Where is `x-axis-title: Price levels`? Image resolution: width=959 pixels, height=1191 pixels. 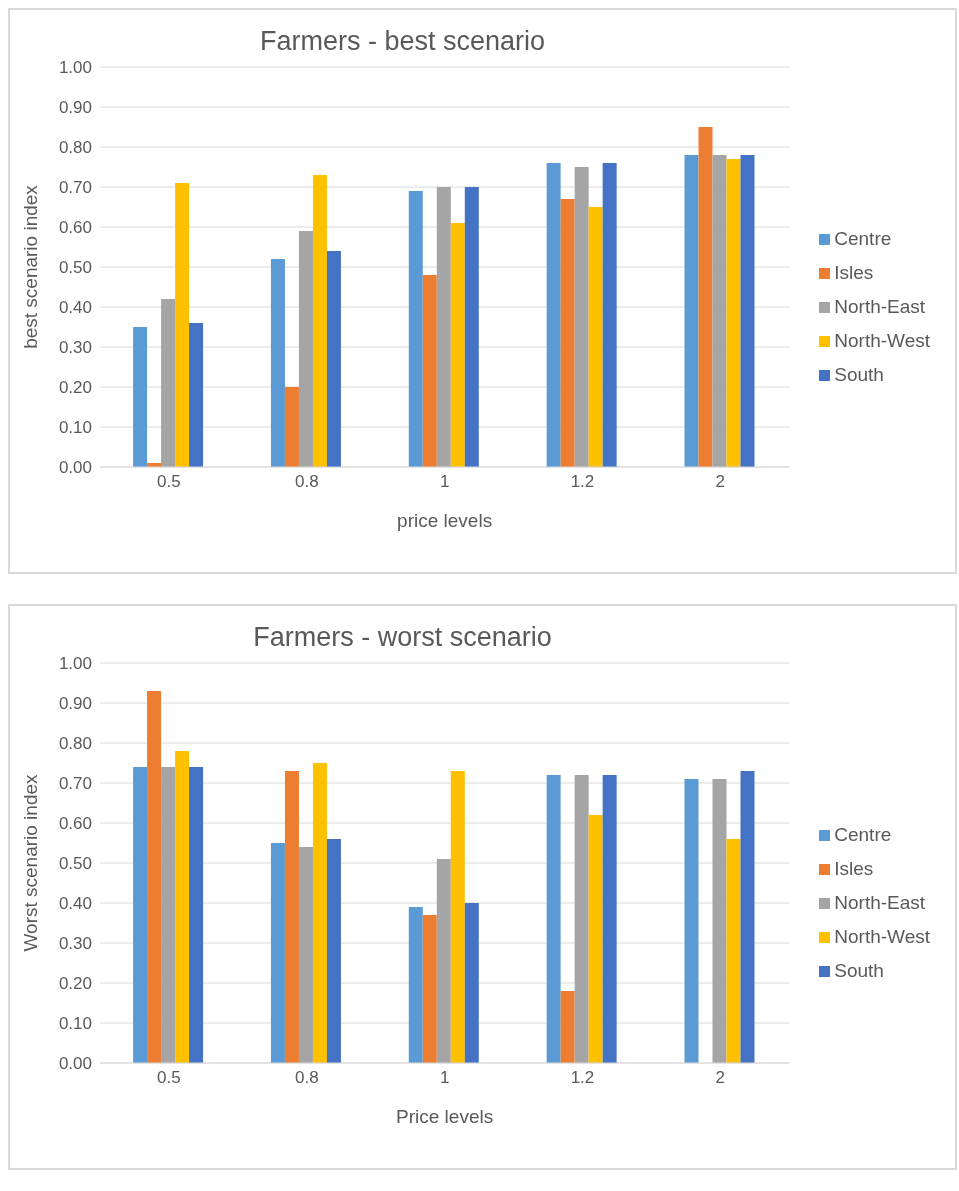
x-axis-title: Price levels is located at coordinates (445, 1116).